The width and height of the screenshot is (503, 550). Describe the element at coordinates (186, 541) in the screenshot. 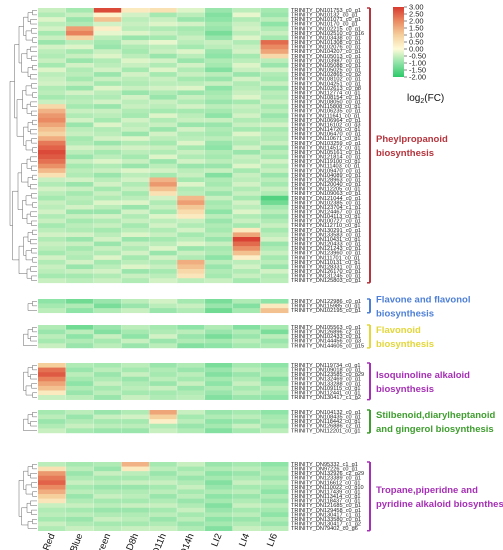

I see `column-label: LD14h` at that location.